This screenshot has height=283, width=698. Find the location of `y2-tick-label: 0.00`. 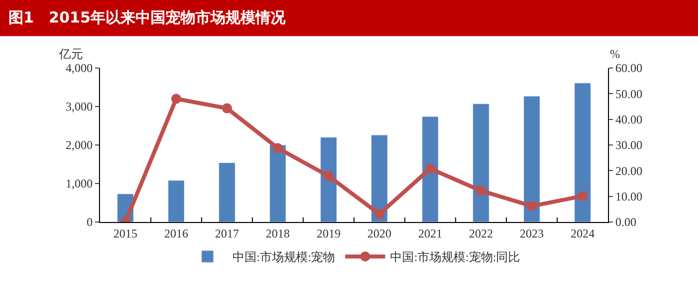

y2-tick-label: 0.00 is located at coordinates (625, 222).